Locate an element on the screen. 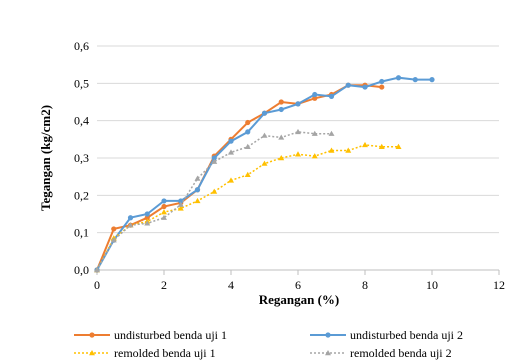  y-tick-label: 0,5 is located at coordinates (81, 83).